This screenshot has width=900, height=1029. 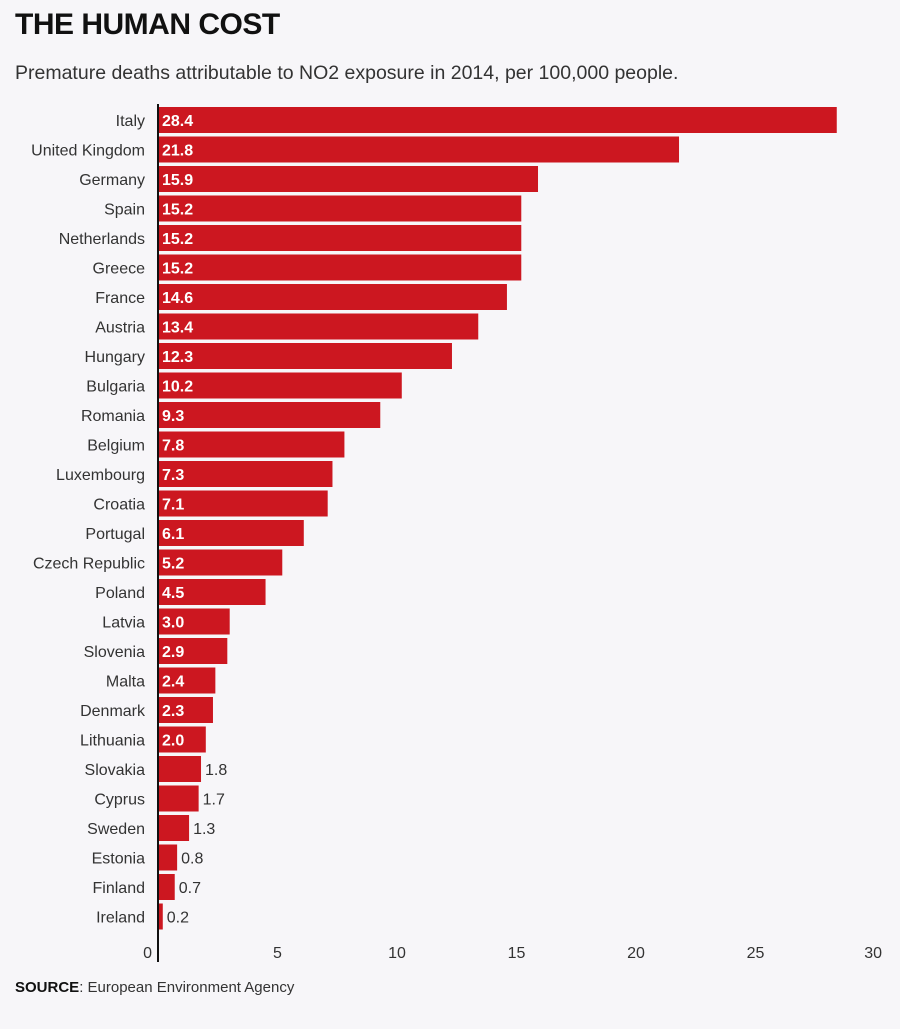 I want to click on data-label: 4.5, so click(x=173, y=593).